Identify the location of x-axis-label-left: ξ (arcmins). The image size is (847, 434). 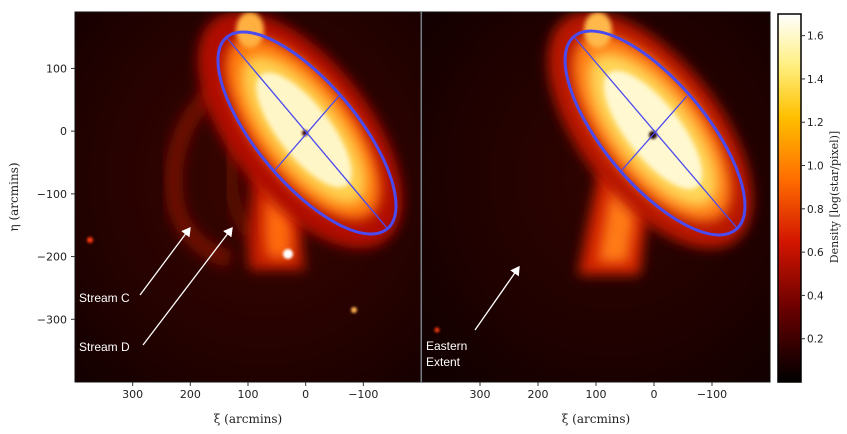
(248, 419).